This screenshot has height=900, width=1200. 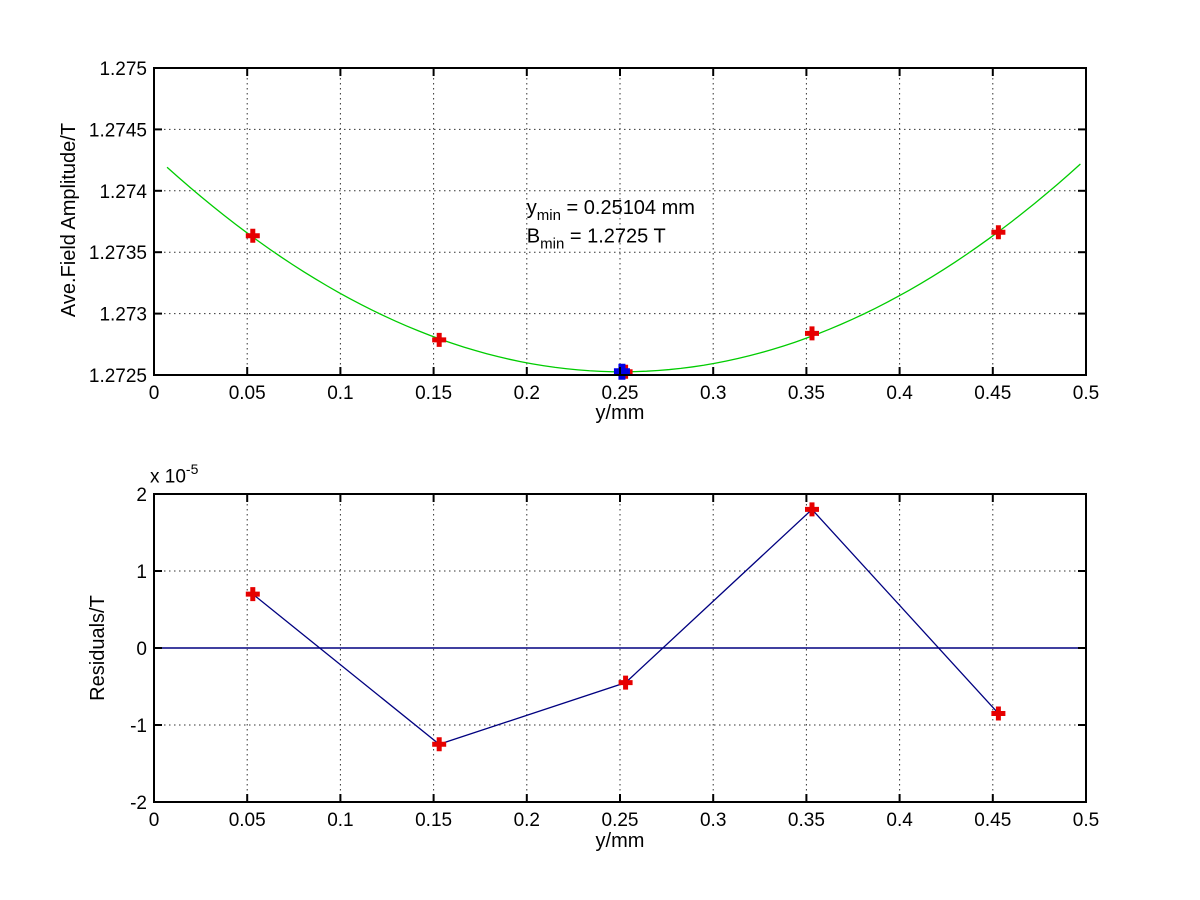 I want to click on annotation-text: Bmin = 1.2725 T, so click(x=596, y=238).